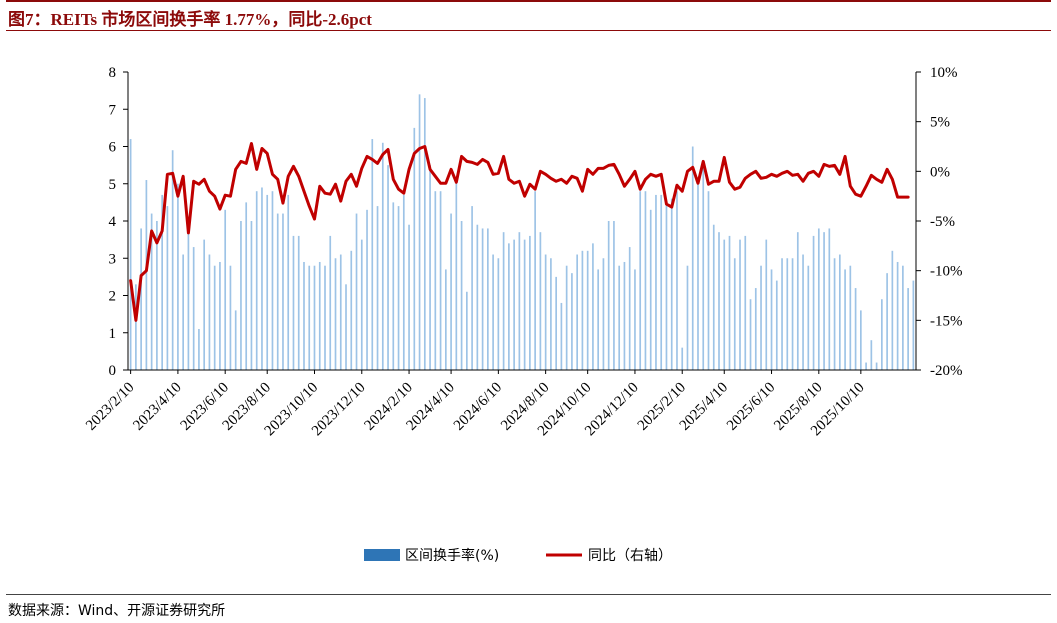  Describe the element at coordinates (113, 297) in the screenshot. I see `left-tick-label: 2` at that location.